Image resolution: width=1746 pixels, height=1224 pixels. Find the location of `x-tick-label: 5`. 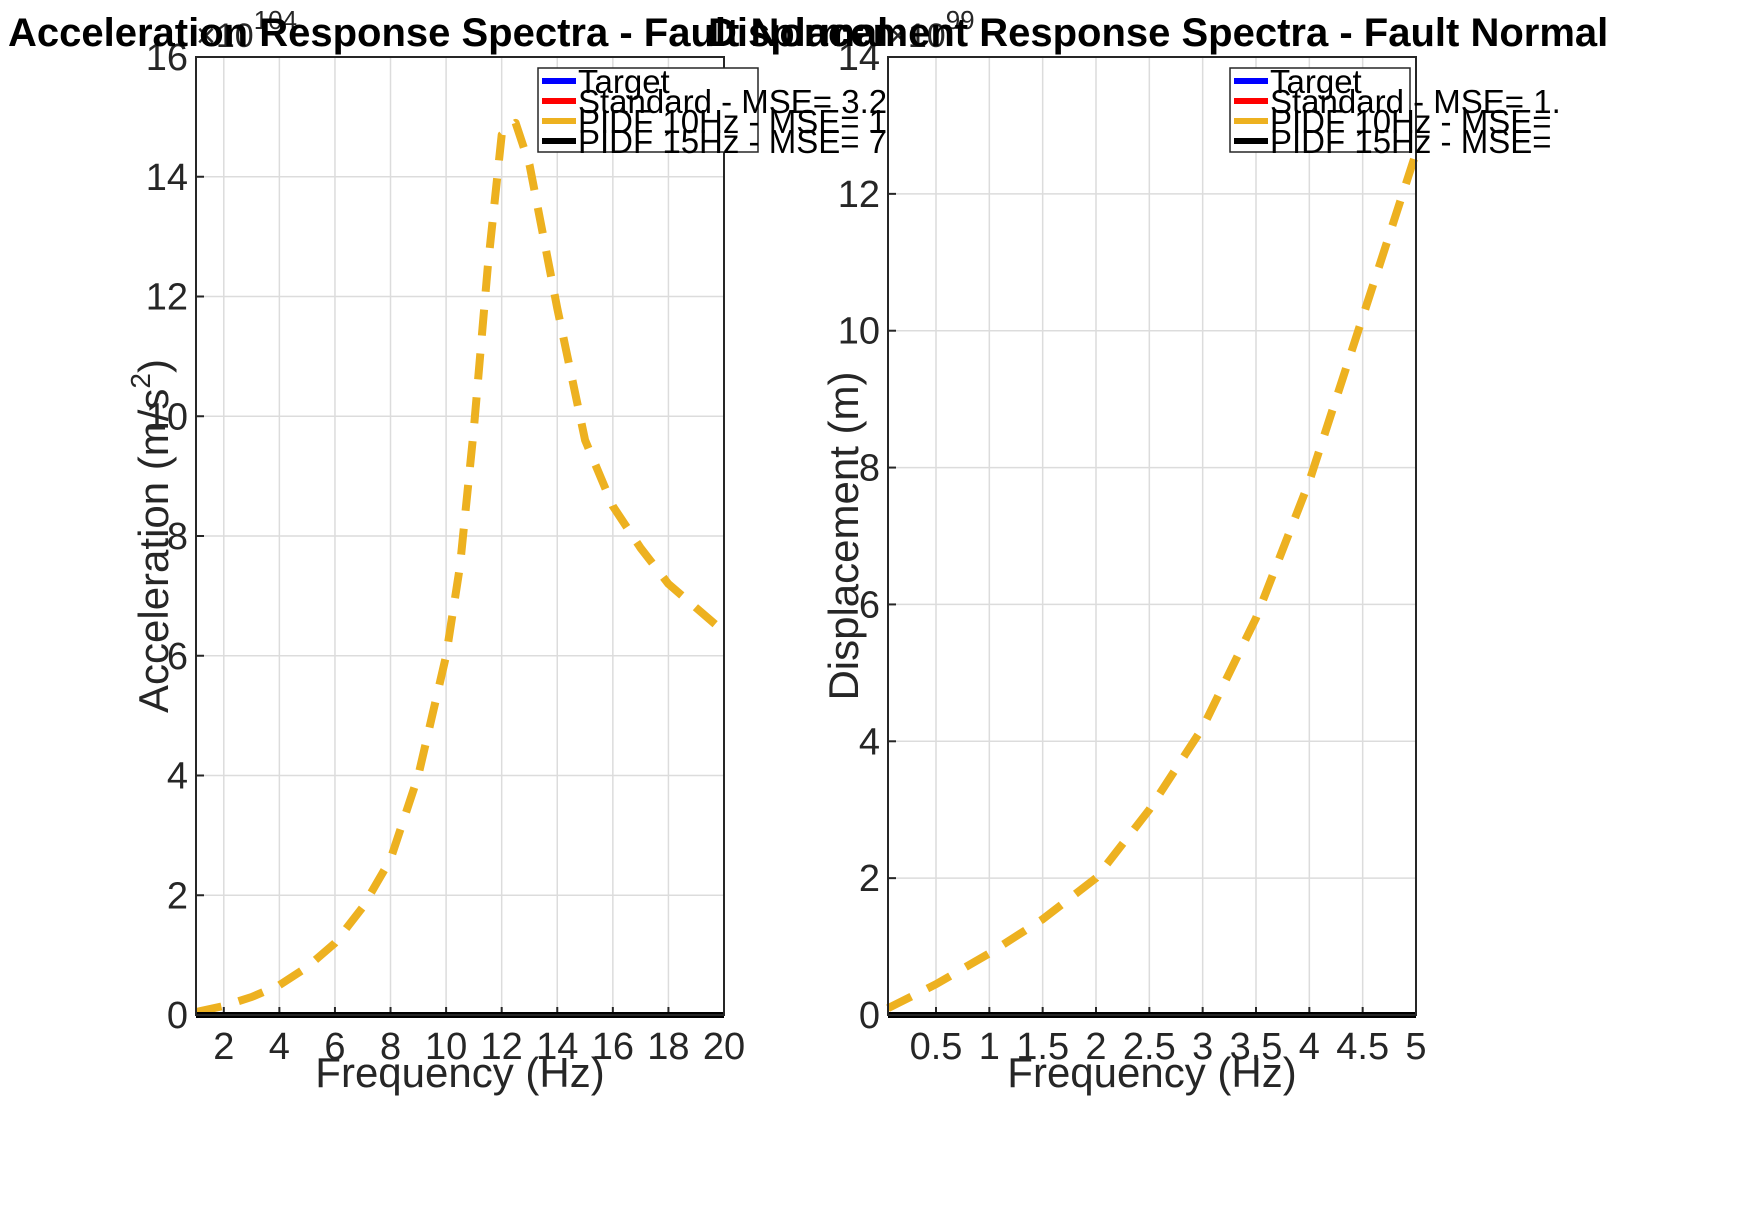

x-tick-label: 5 is located at coordinates (1415, 1047).